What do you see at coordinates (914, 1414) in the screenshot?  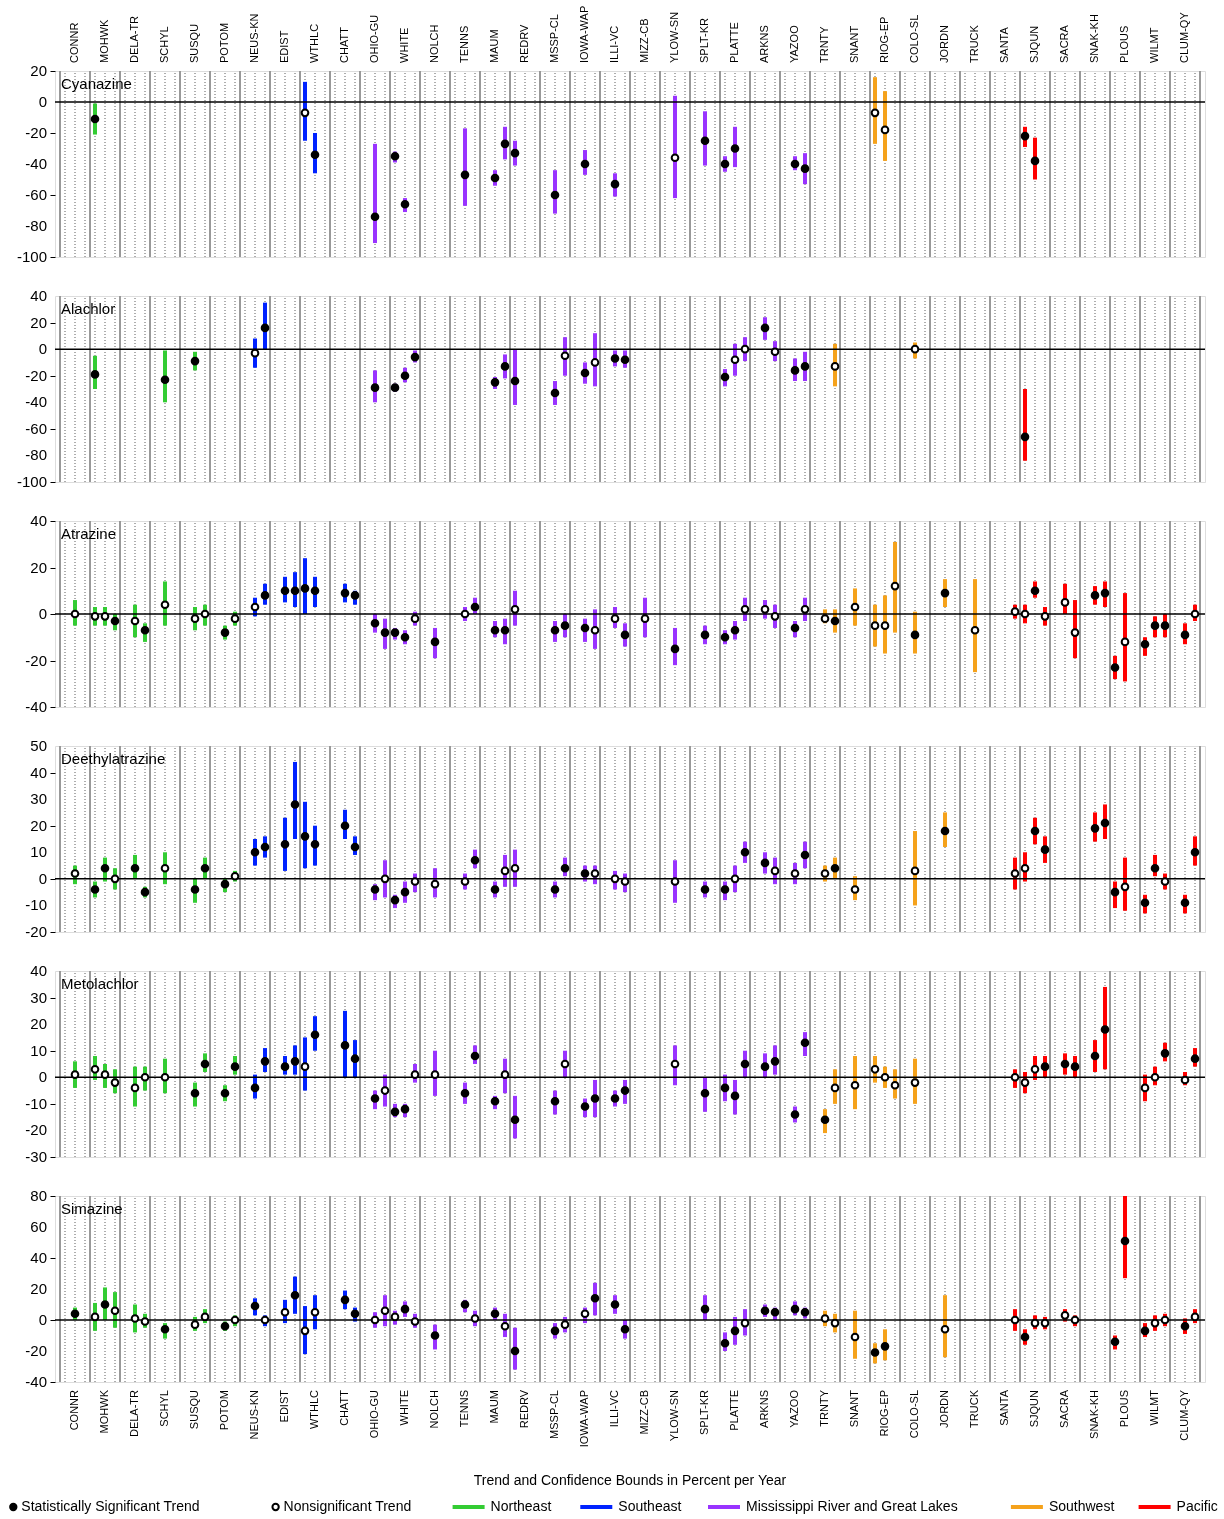 I see `x-tick-label: COLO-SL` at bounding box center [914, 1414].